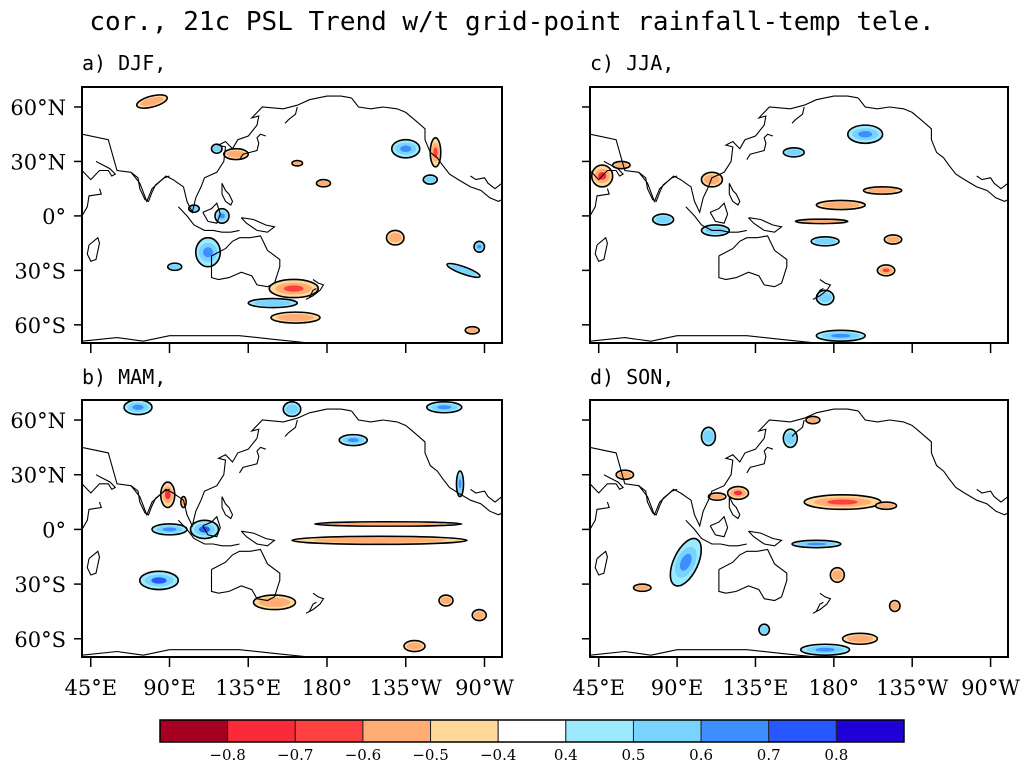 The height and width of the screenshot is (779, 1024). What do you see at coordinates (755, 688) in the screenshot?
I see `lon-tick-label: 135°E` at bounding box center [755, 688].